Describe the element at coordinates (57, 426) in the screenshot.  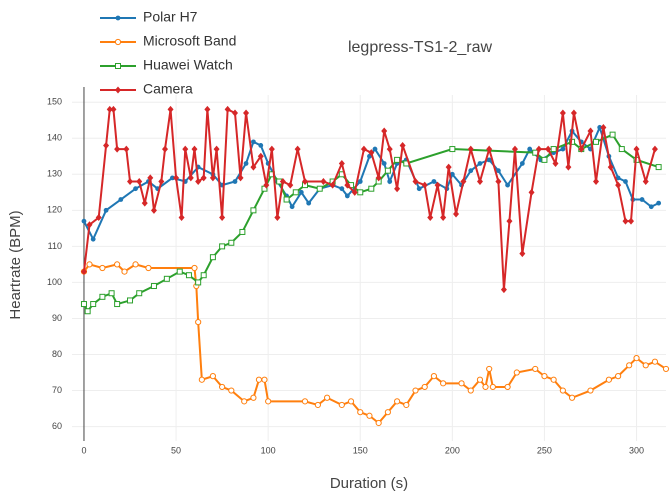
I see `y-tick-label: 60` at that location.